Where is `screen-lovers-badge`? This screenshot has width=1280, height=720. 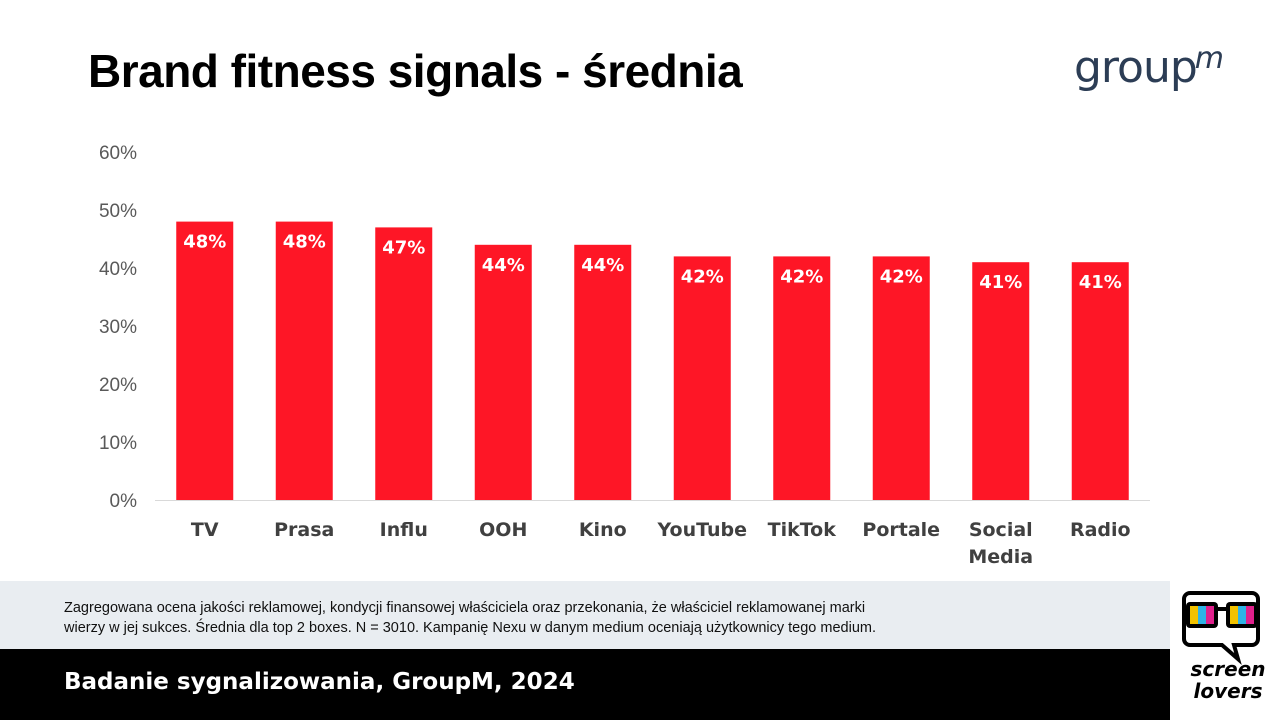
screen-lovers-badge is located at coordinates (1225, 650).